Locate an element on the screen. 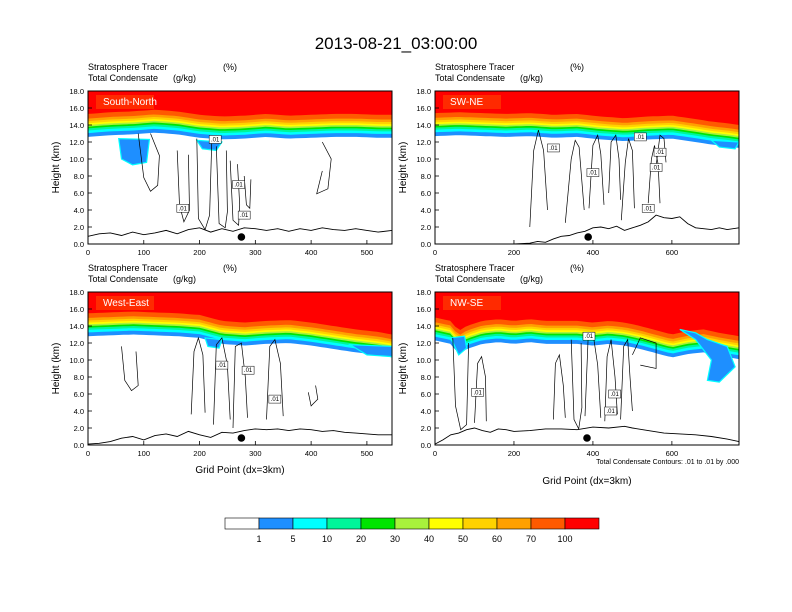 Image resolution: width=792 pixels, height=612 pixels. x-axis-label-right: Grid Point (dx=3km) is located at coordinates (586, 481).